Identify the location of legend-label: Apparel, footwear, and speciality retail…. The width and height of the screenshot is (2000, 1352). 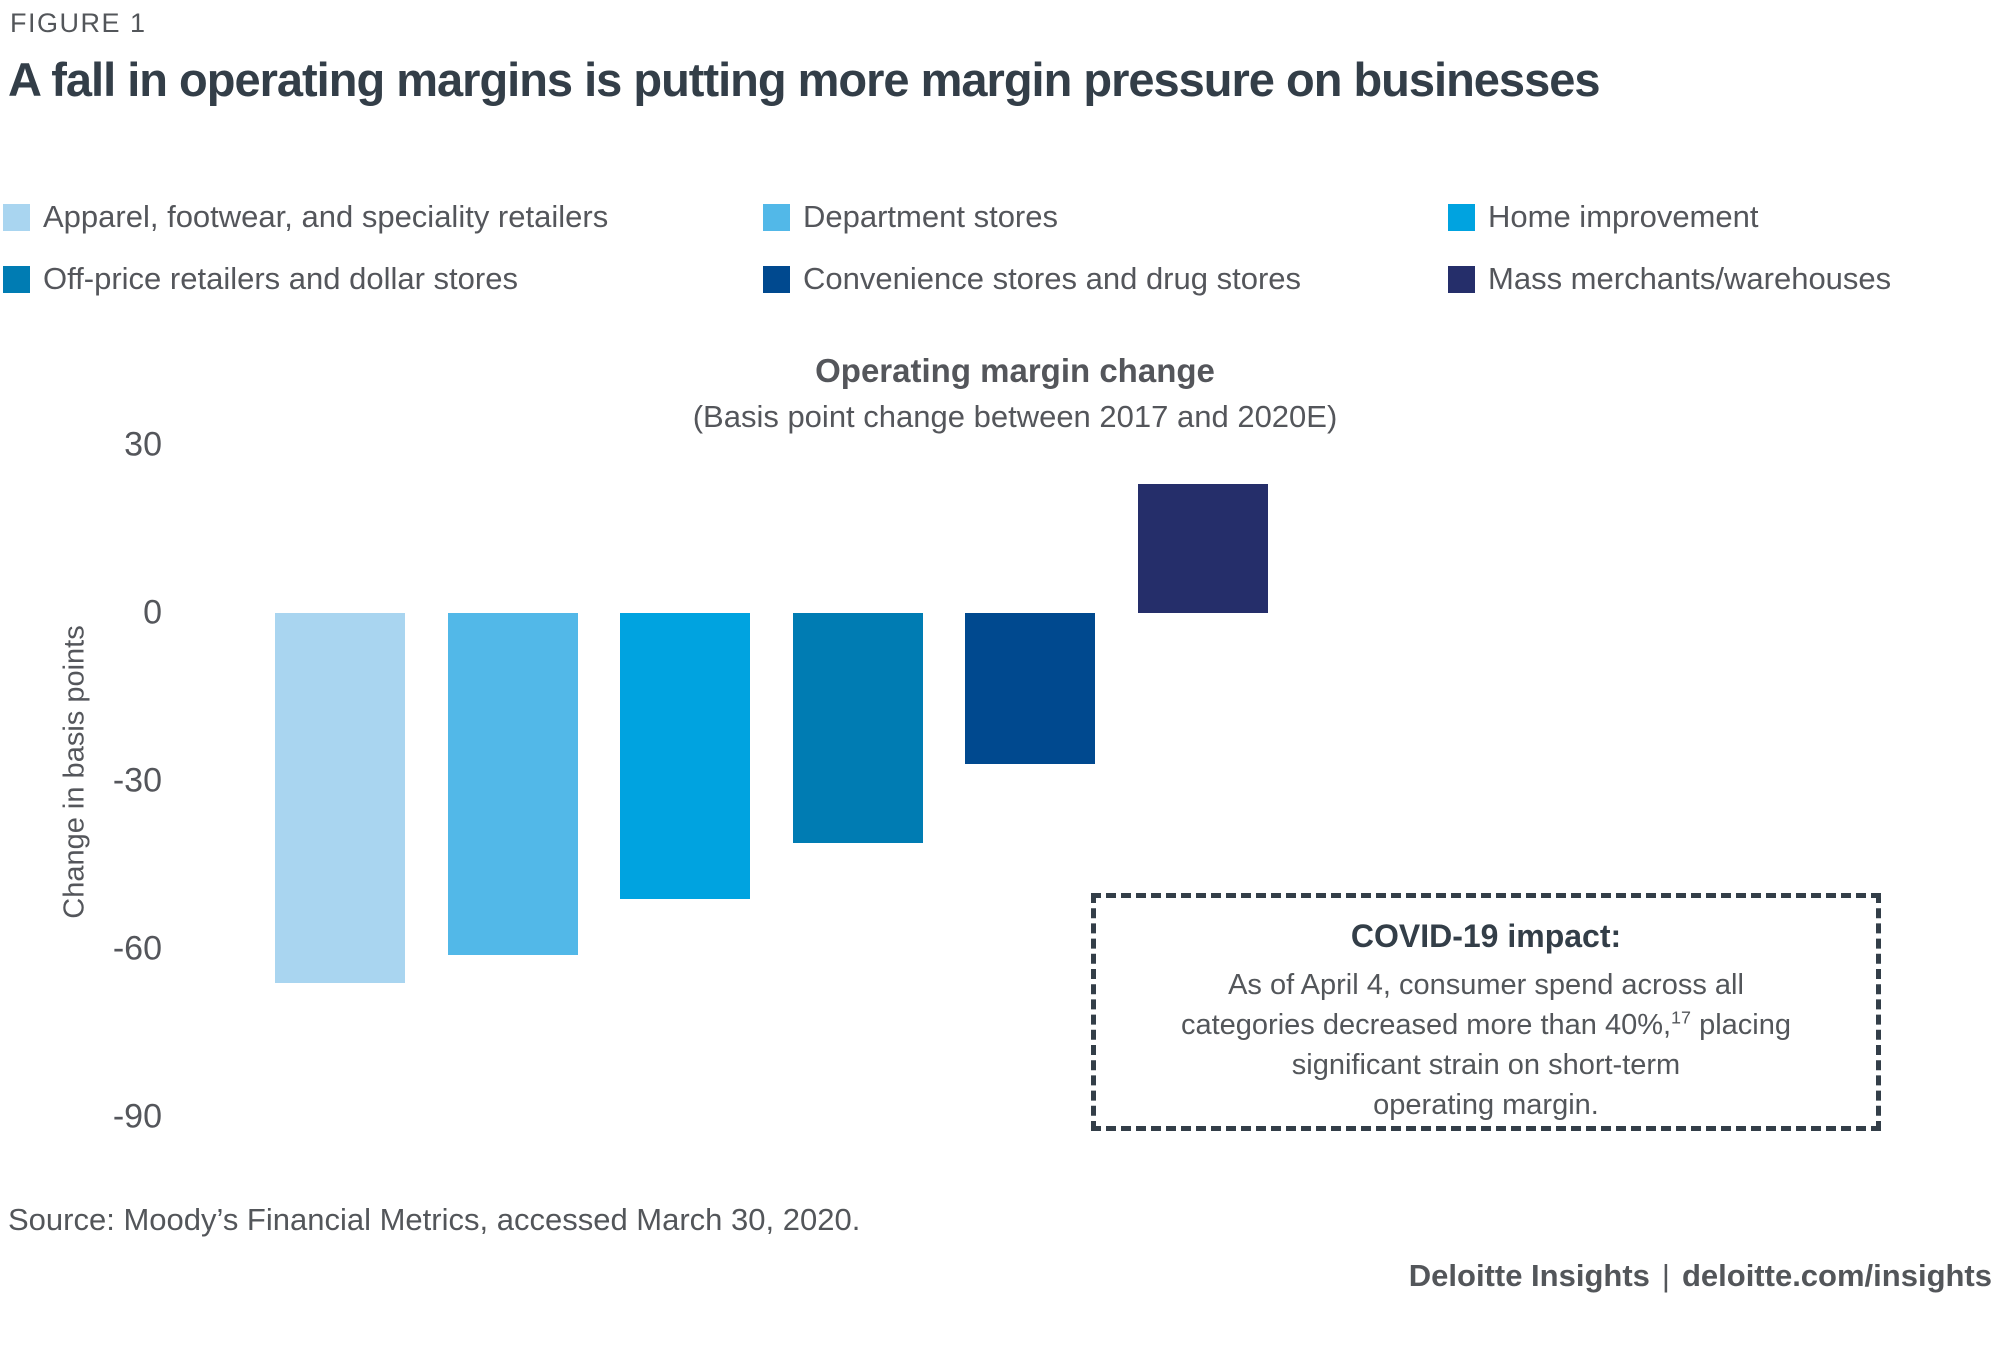
(326, 216).